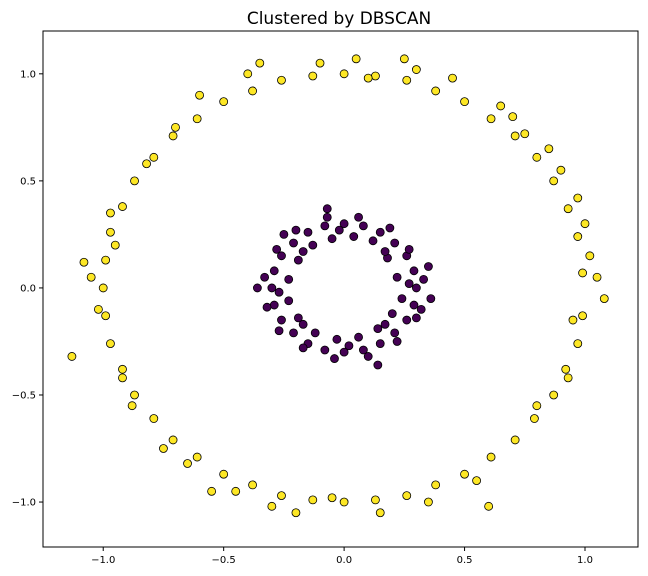 Image resolution: width=648 pixels, height=576 pixels. Describe the element at coordinates (28, 181) in the screenshot. I see `y-tick-label: 0.5` at that location.